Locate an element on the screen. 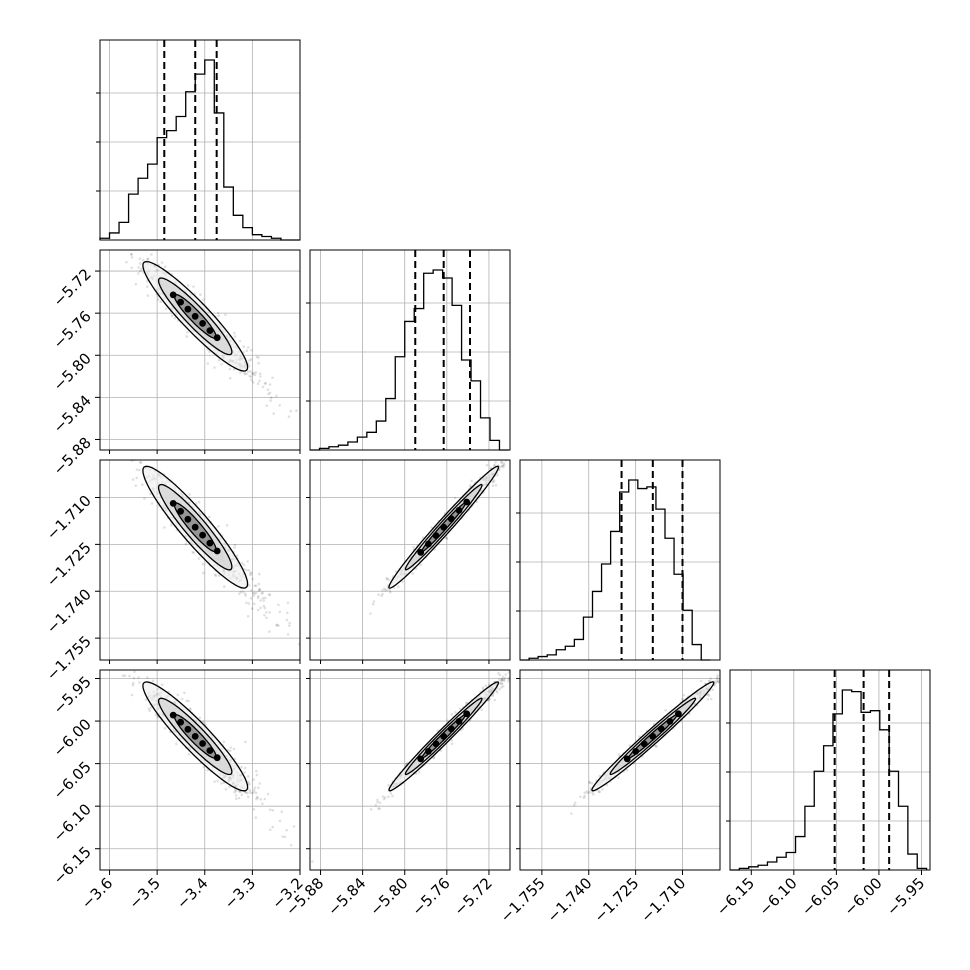 The image size is (970, 970). x-tick-label: −1.740 is located at coordinates (570, 900).